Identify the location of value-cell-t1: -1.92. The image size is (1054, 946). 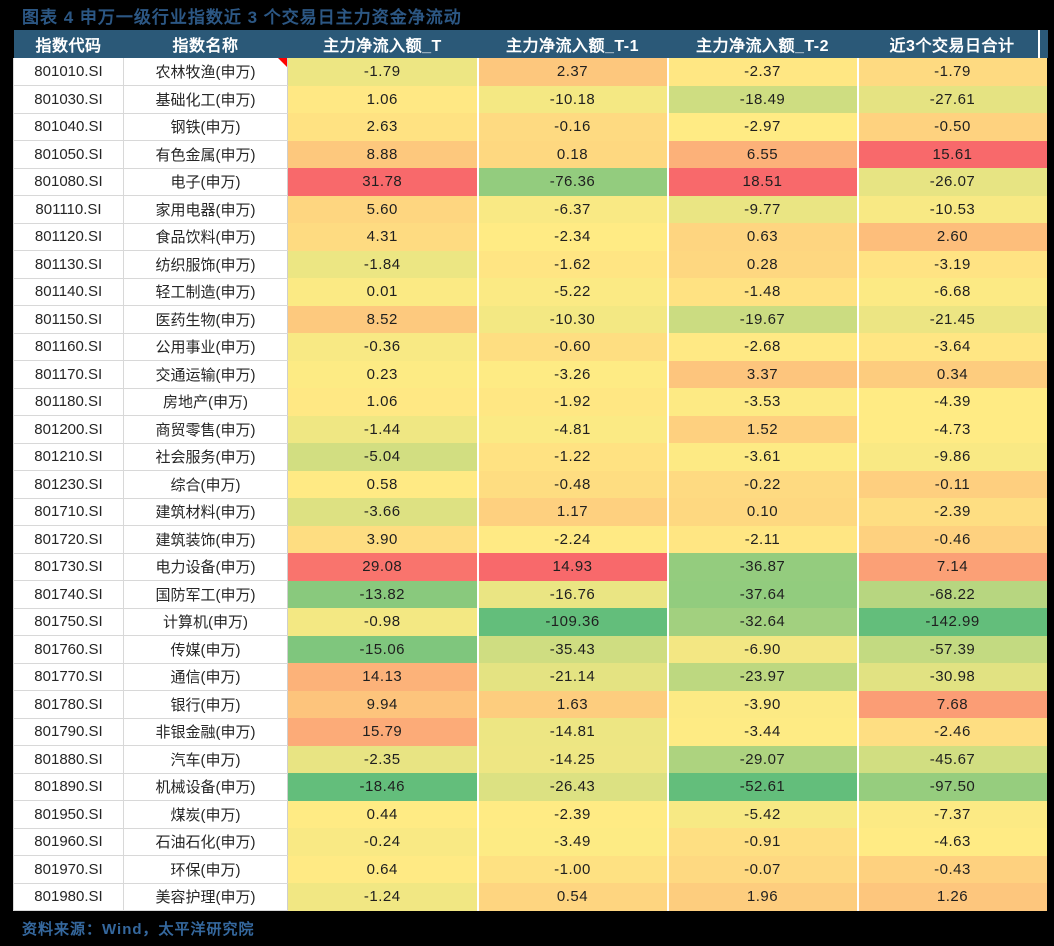
(572, 402).